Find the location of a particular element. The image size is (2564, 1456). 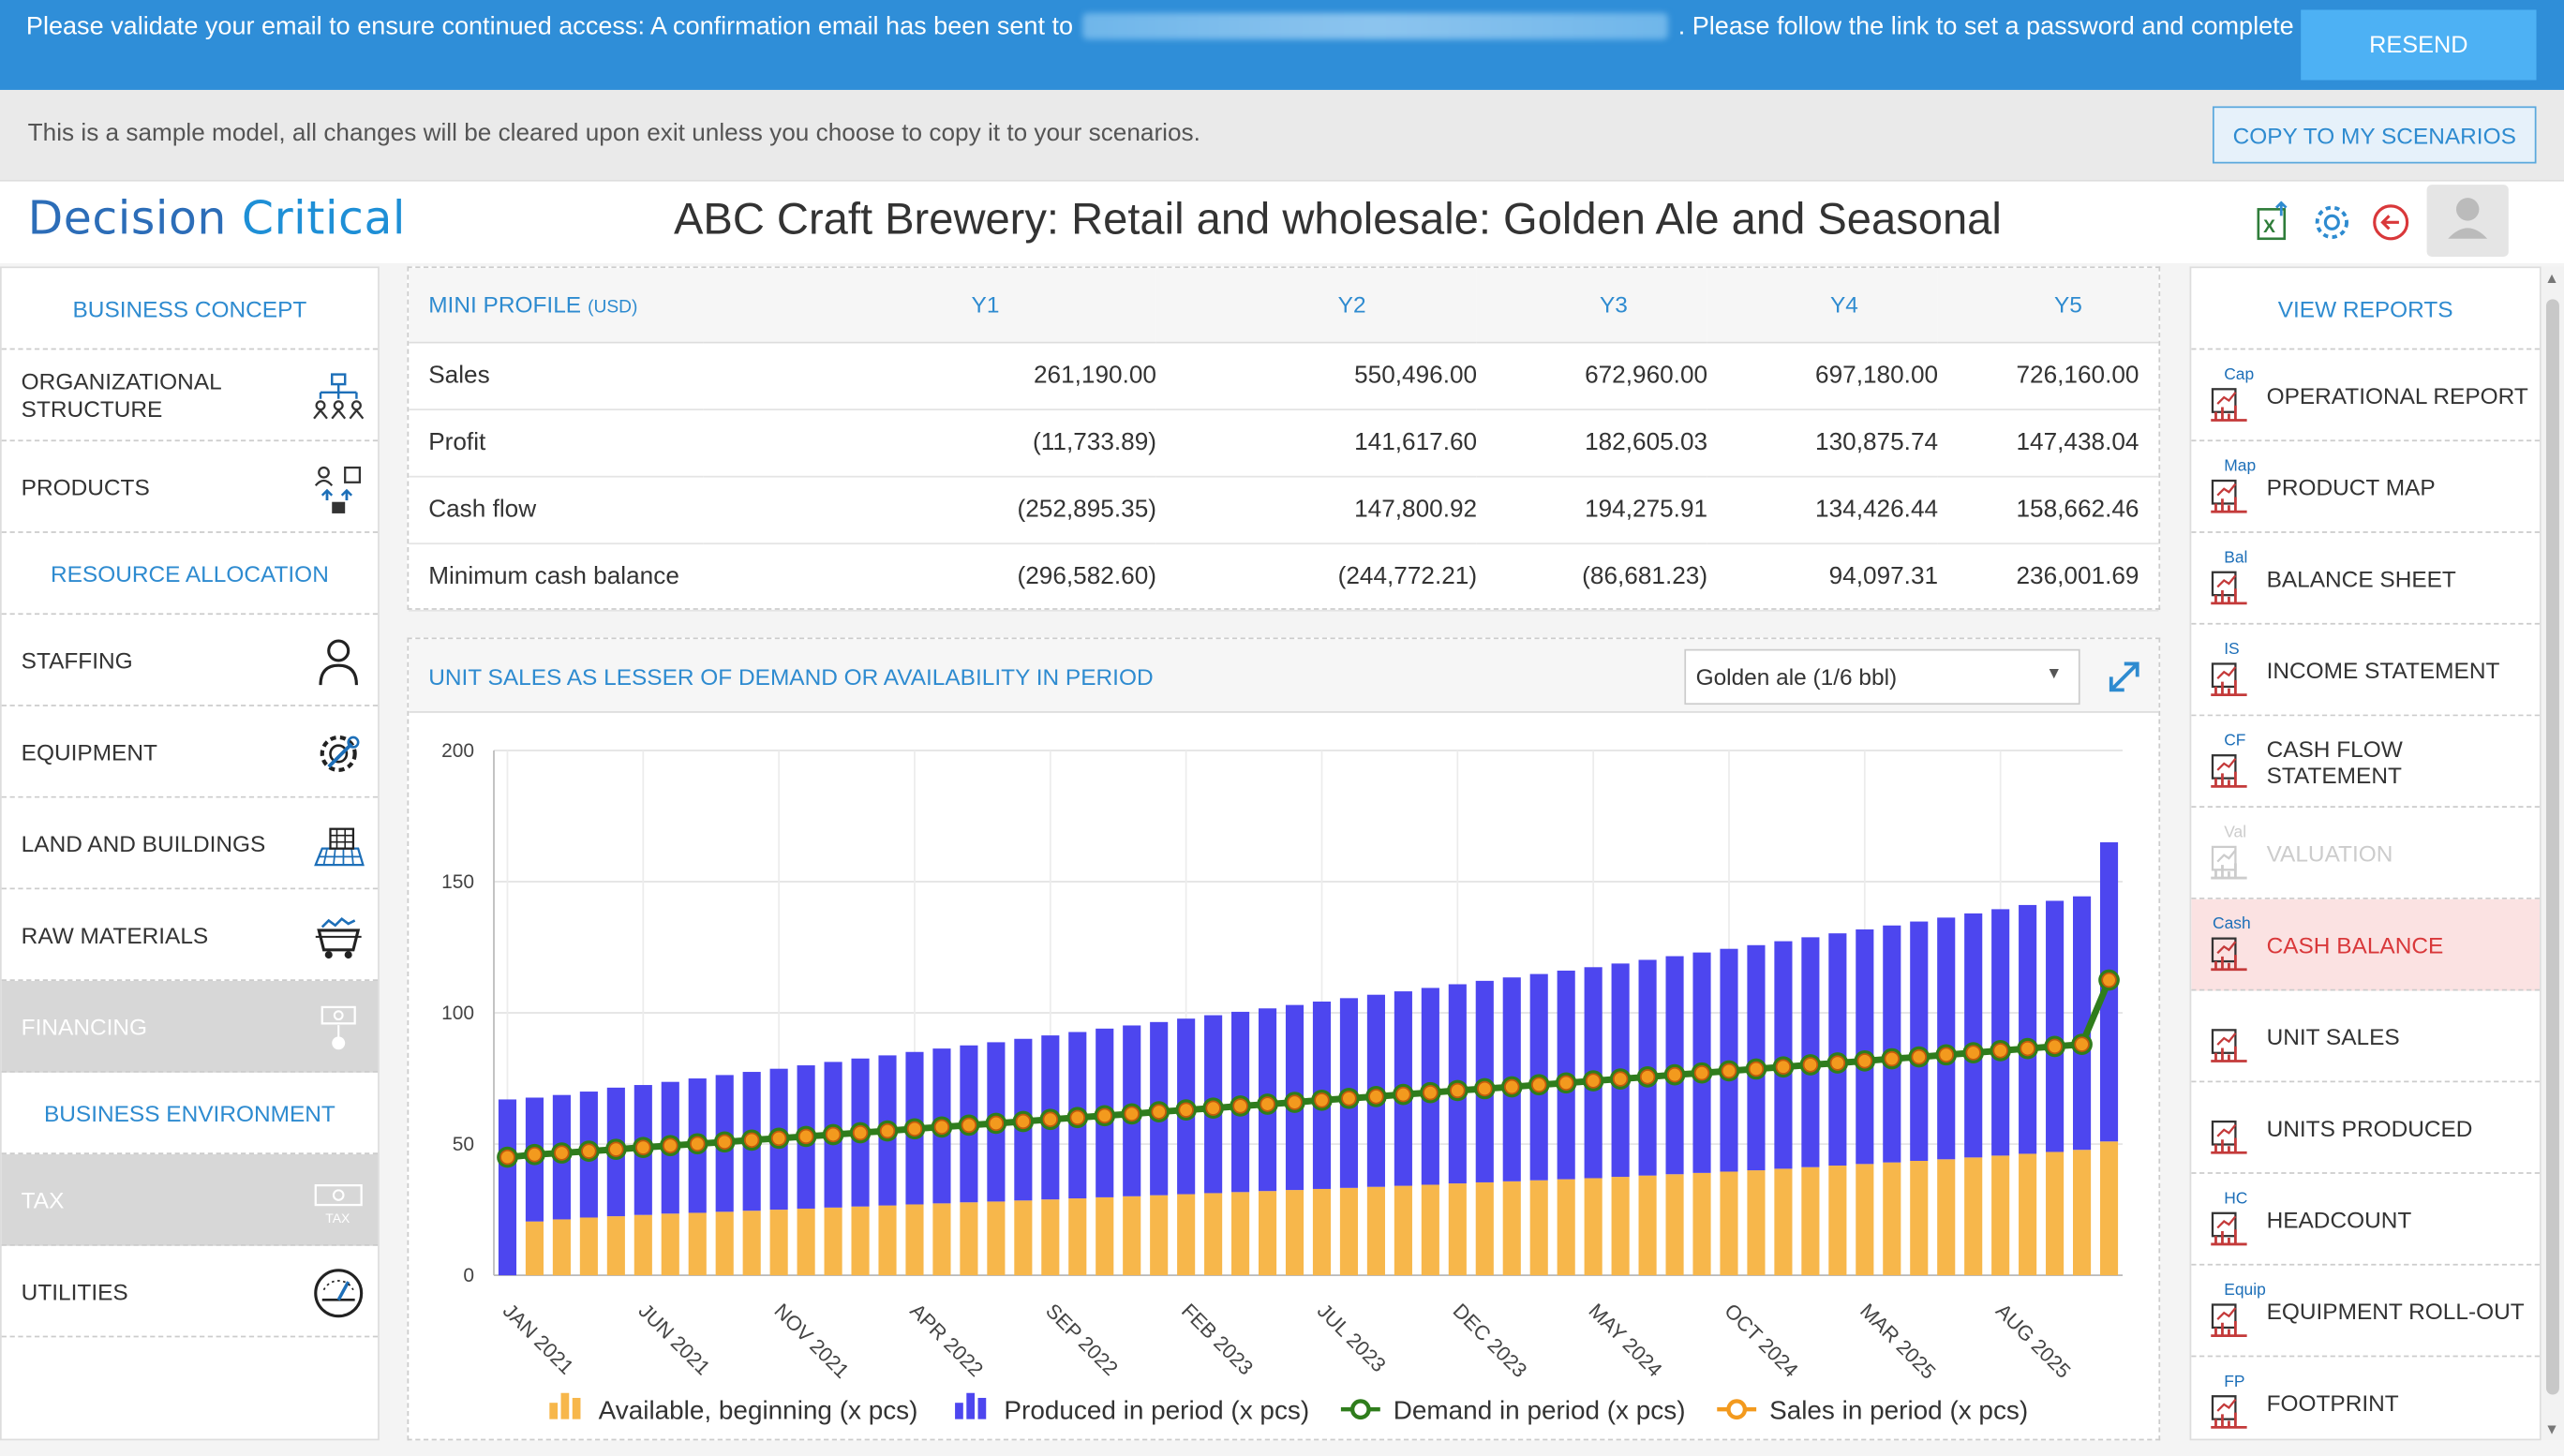

nav-label: EQUIPMENT is located at coordinates (89, 751).